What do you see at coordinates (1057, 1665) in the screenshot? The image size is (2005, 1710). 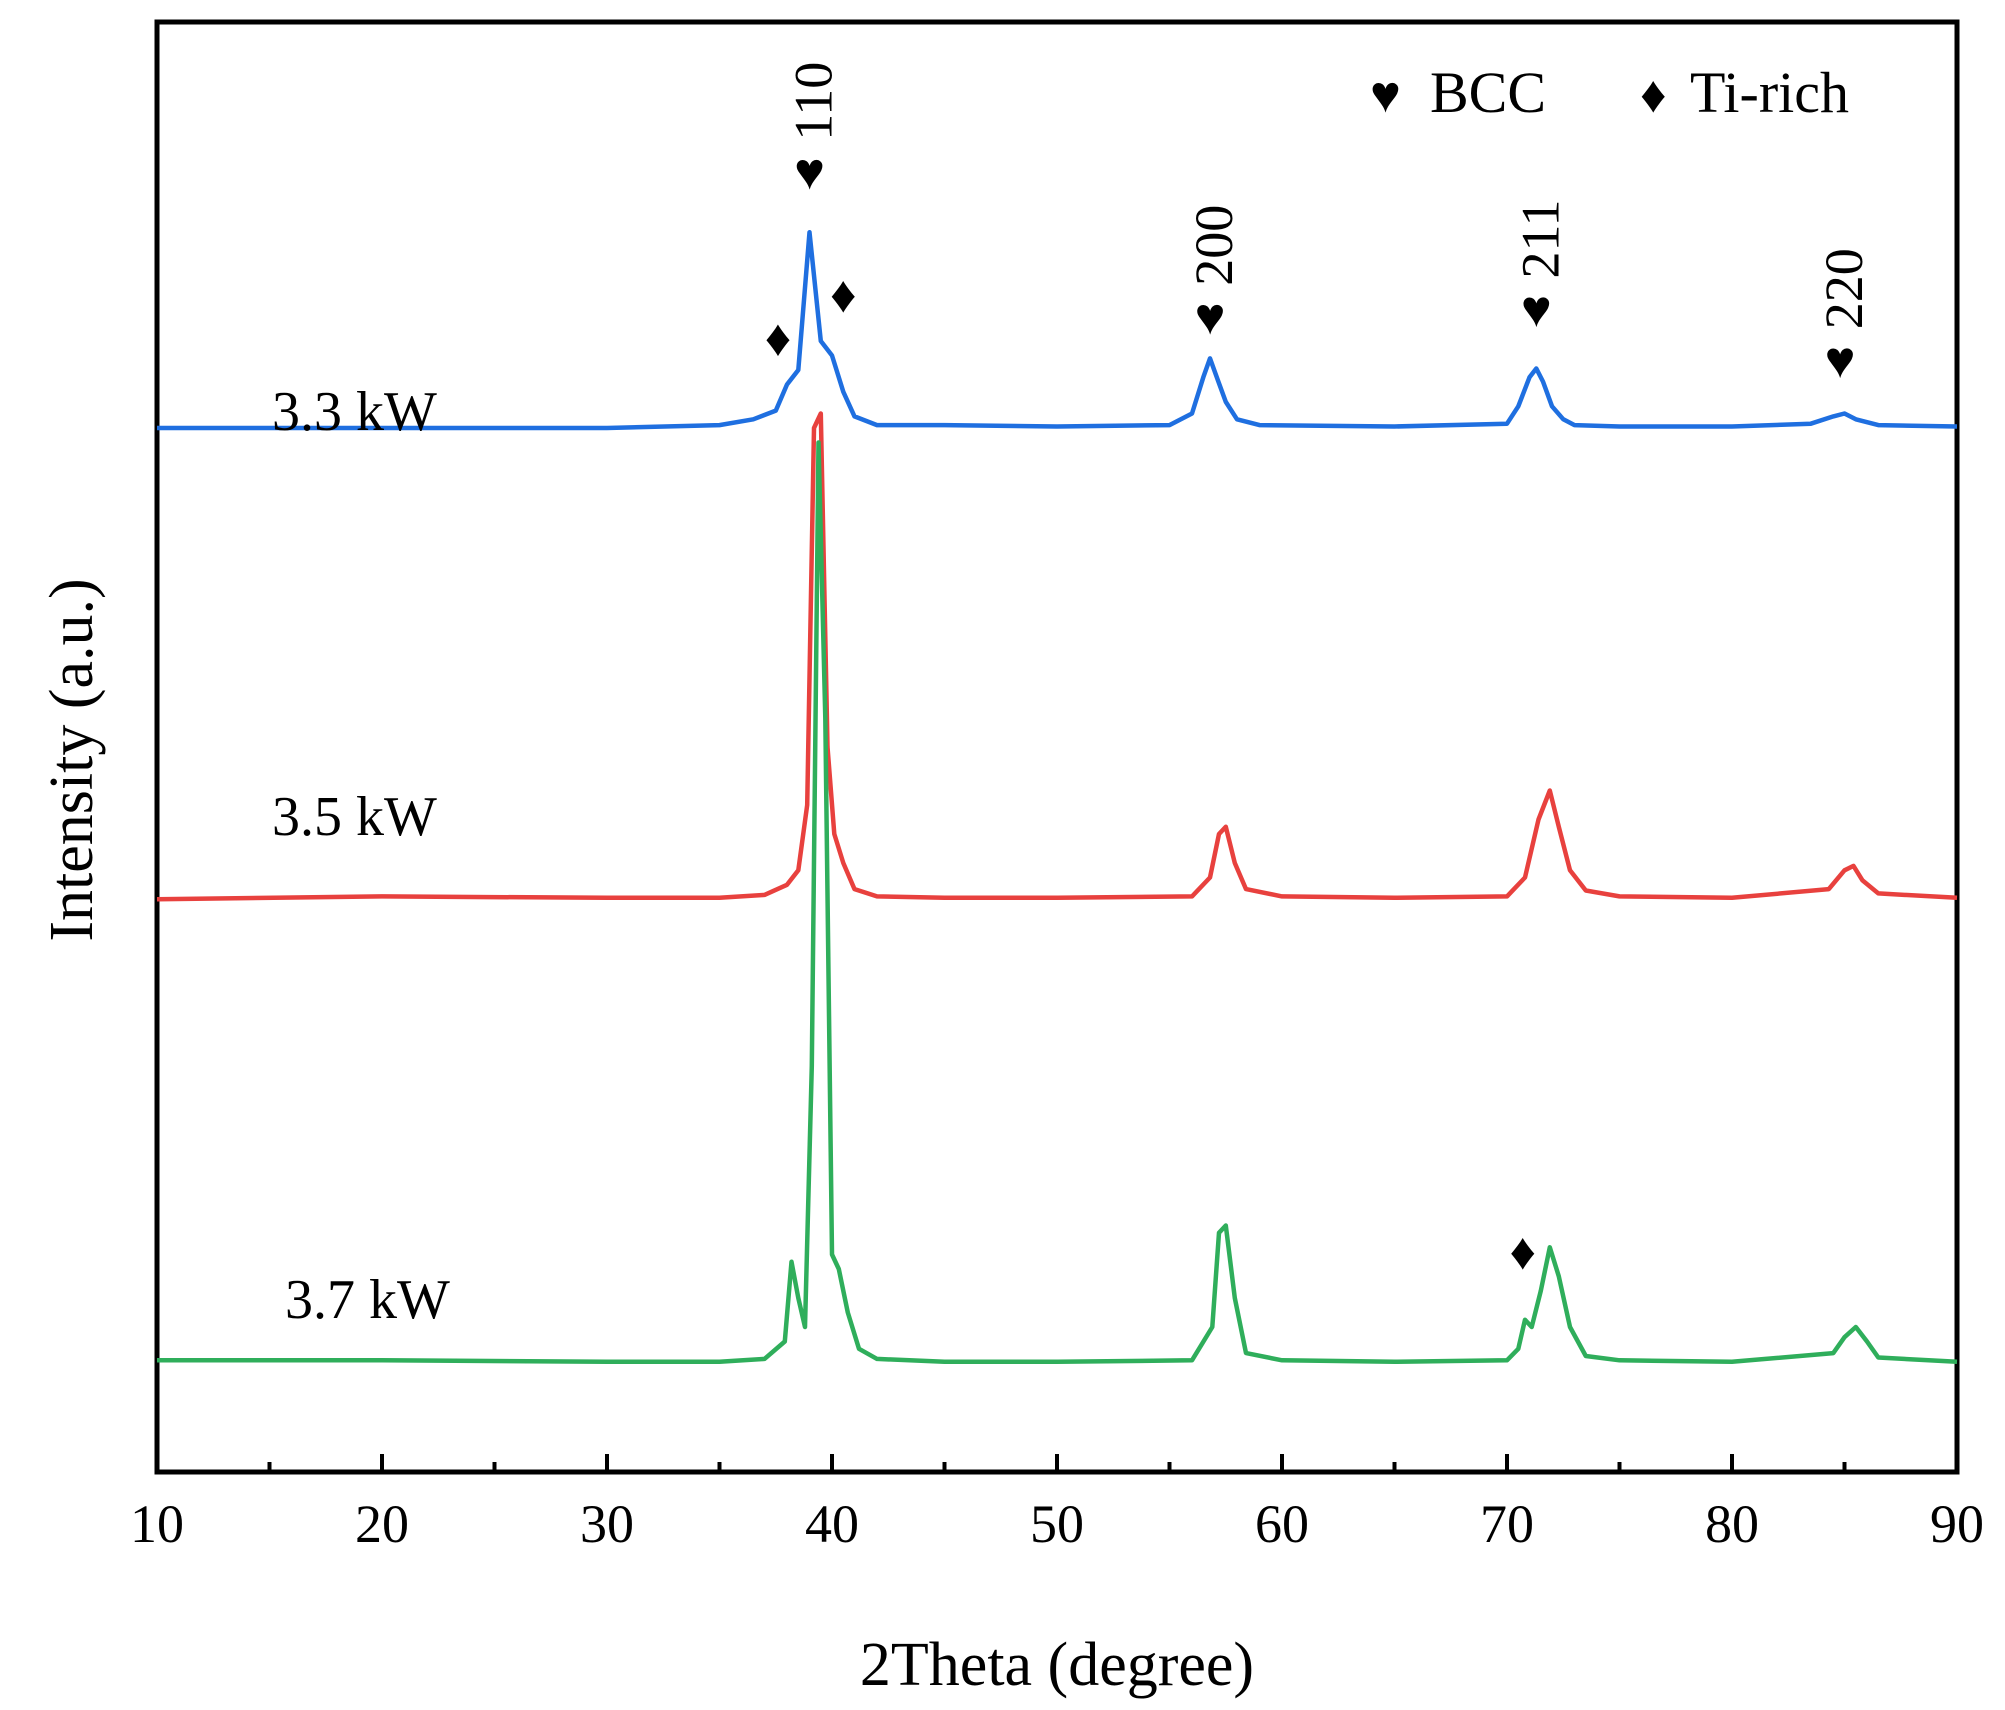 I see `x-axis-label: 2Theta (degree)` at bounding box center [1057, 1665].